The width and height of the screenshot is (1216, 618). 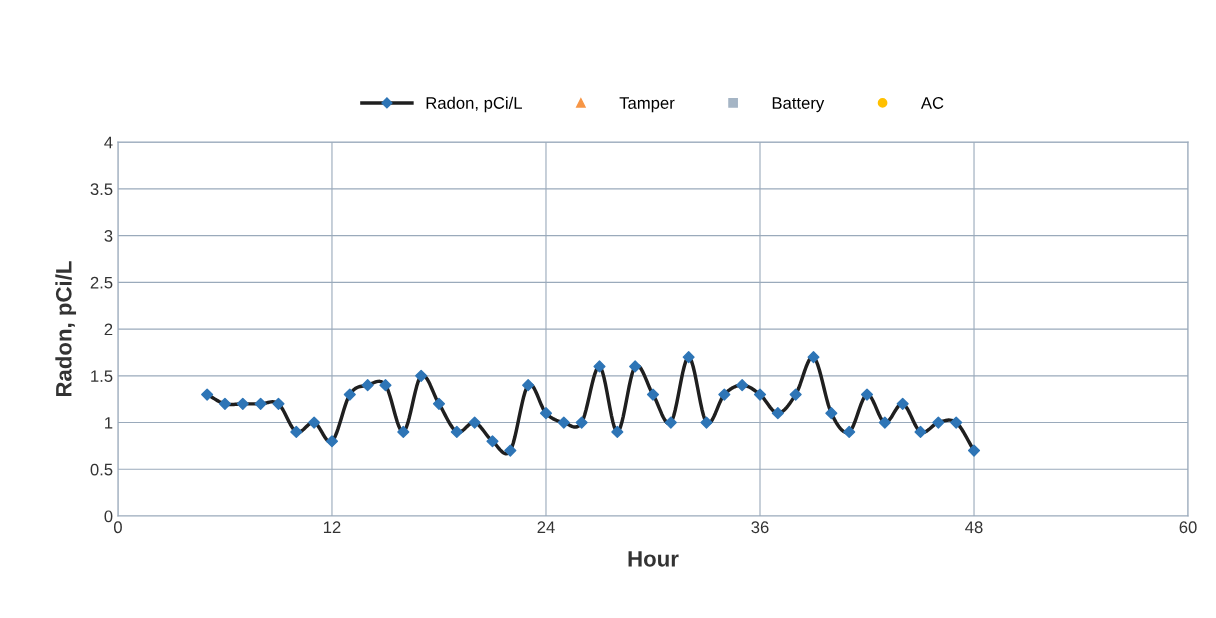 I want to click on x-tick-label: 12, so click(x=332, y=527).